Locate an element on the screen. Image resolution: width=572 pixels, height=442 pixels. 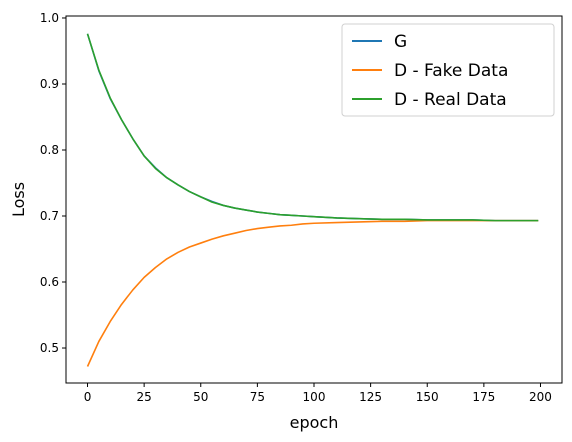
legend-box is located at coordinates (448, 70).